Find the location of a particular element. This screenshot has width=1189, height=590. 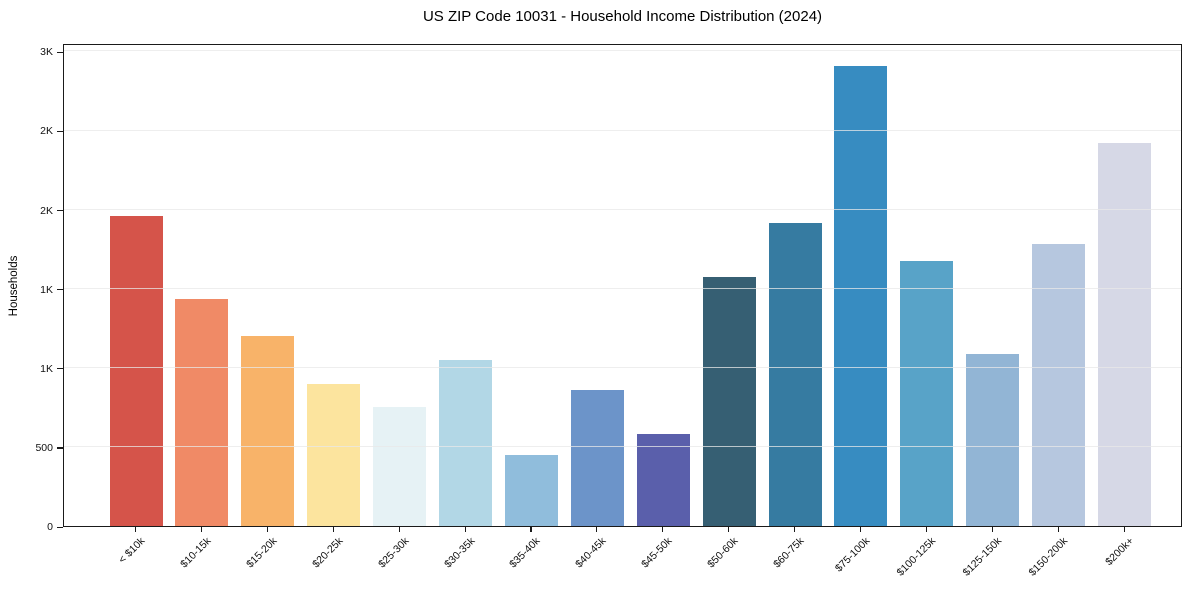

x-tick-label: $60-75k is located at coordinates (789, 553).